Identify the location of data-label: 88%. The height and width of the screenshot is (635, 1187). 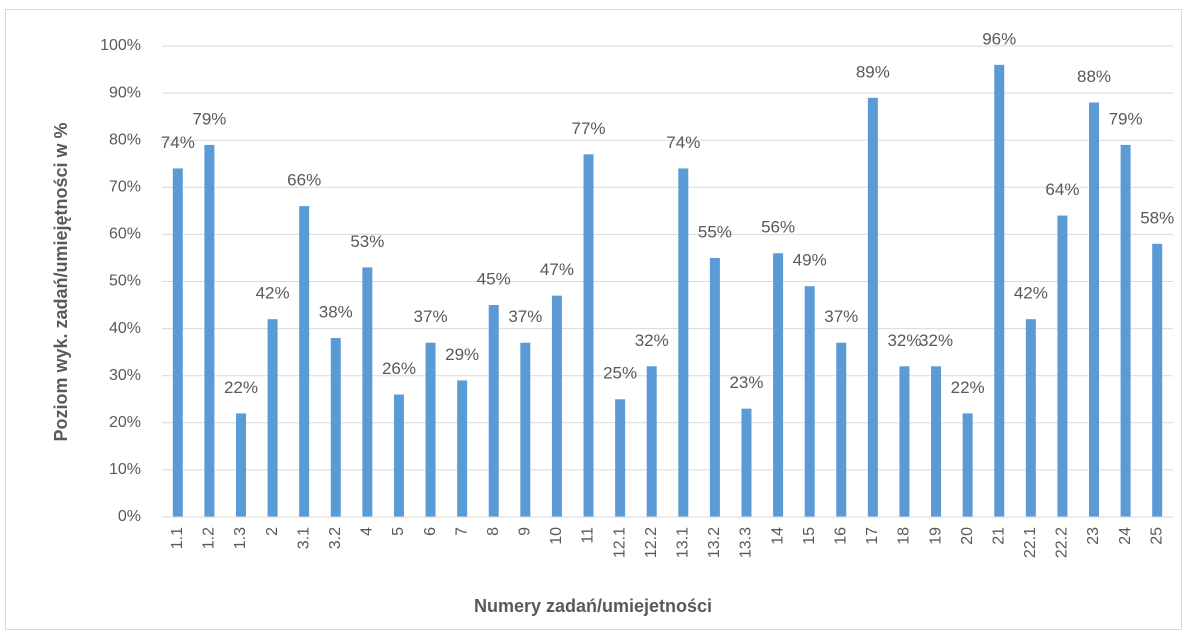
(1094, 76).